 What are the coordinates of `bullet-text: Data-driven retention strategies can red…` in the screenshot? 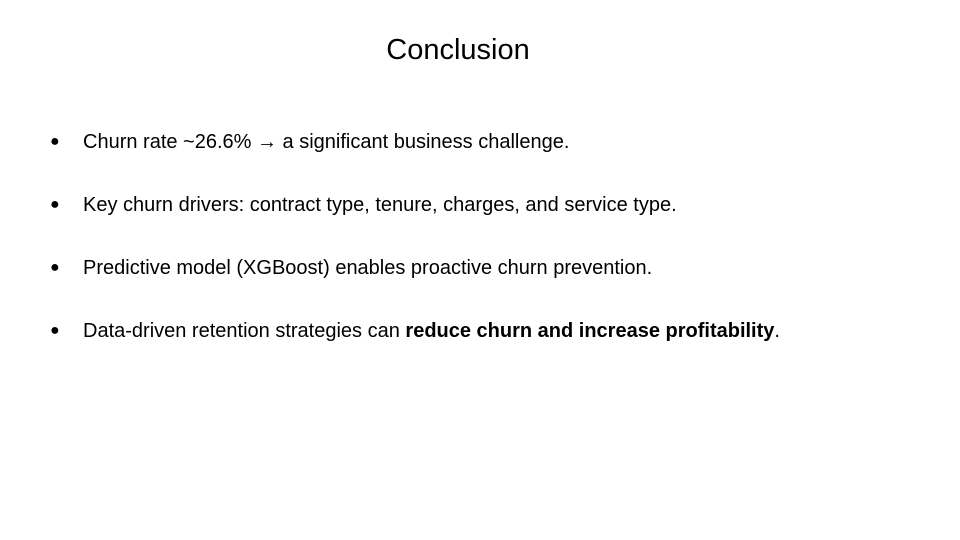 It's located at (431, 331).